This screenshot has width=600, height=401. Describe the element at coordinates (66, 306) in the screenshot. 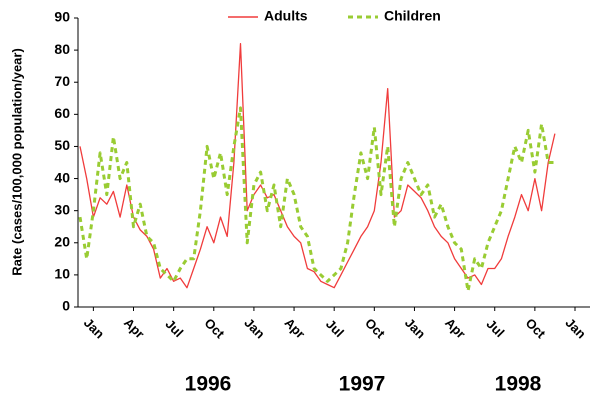

I see `y-tick-label: 0` at that location.